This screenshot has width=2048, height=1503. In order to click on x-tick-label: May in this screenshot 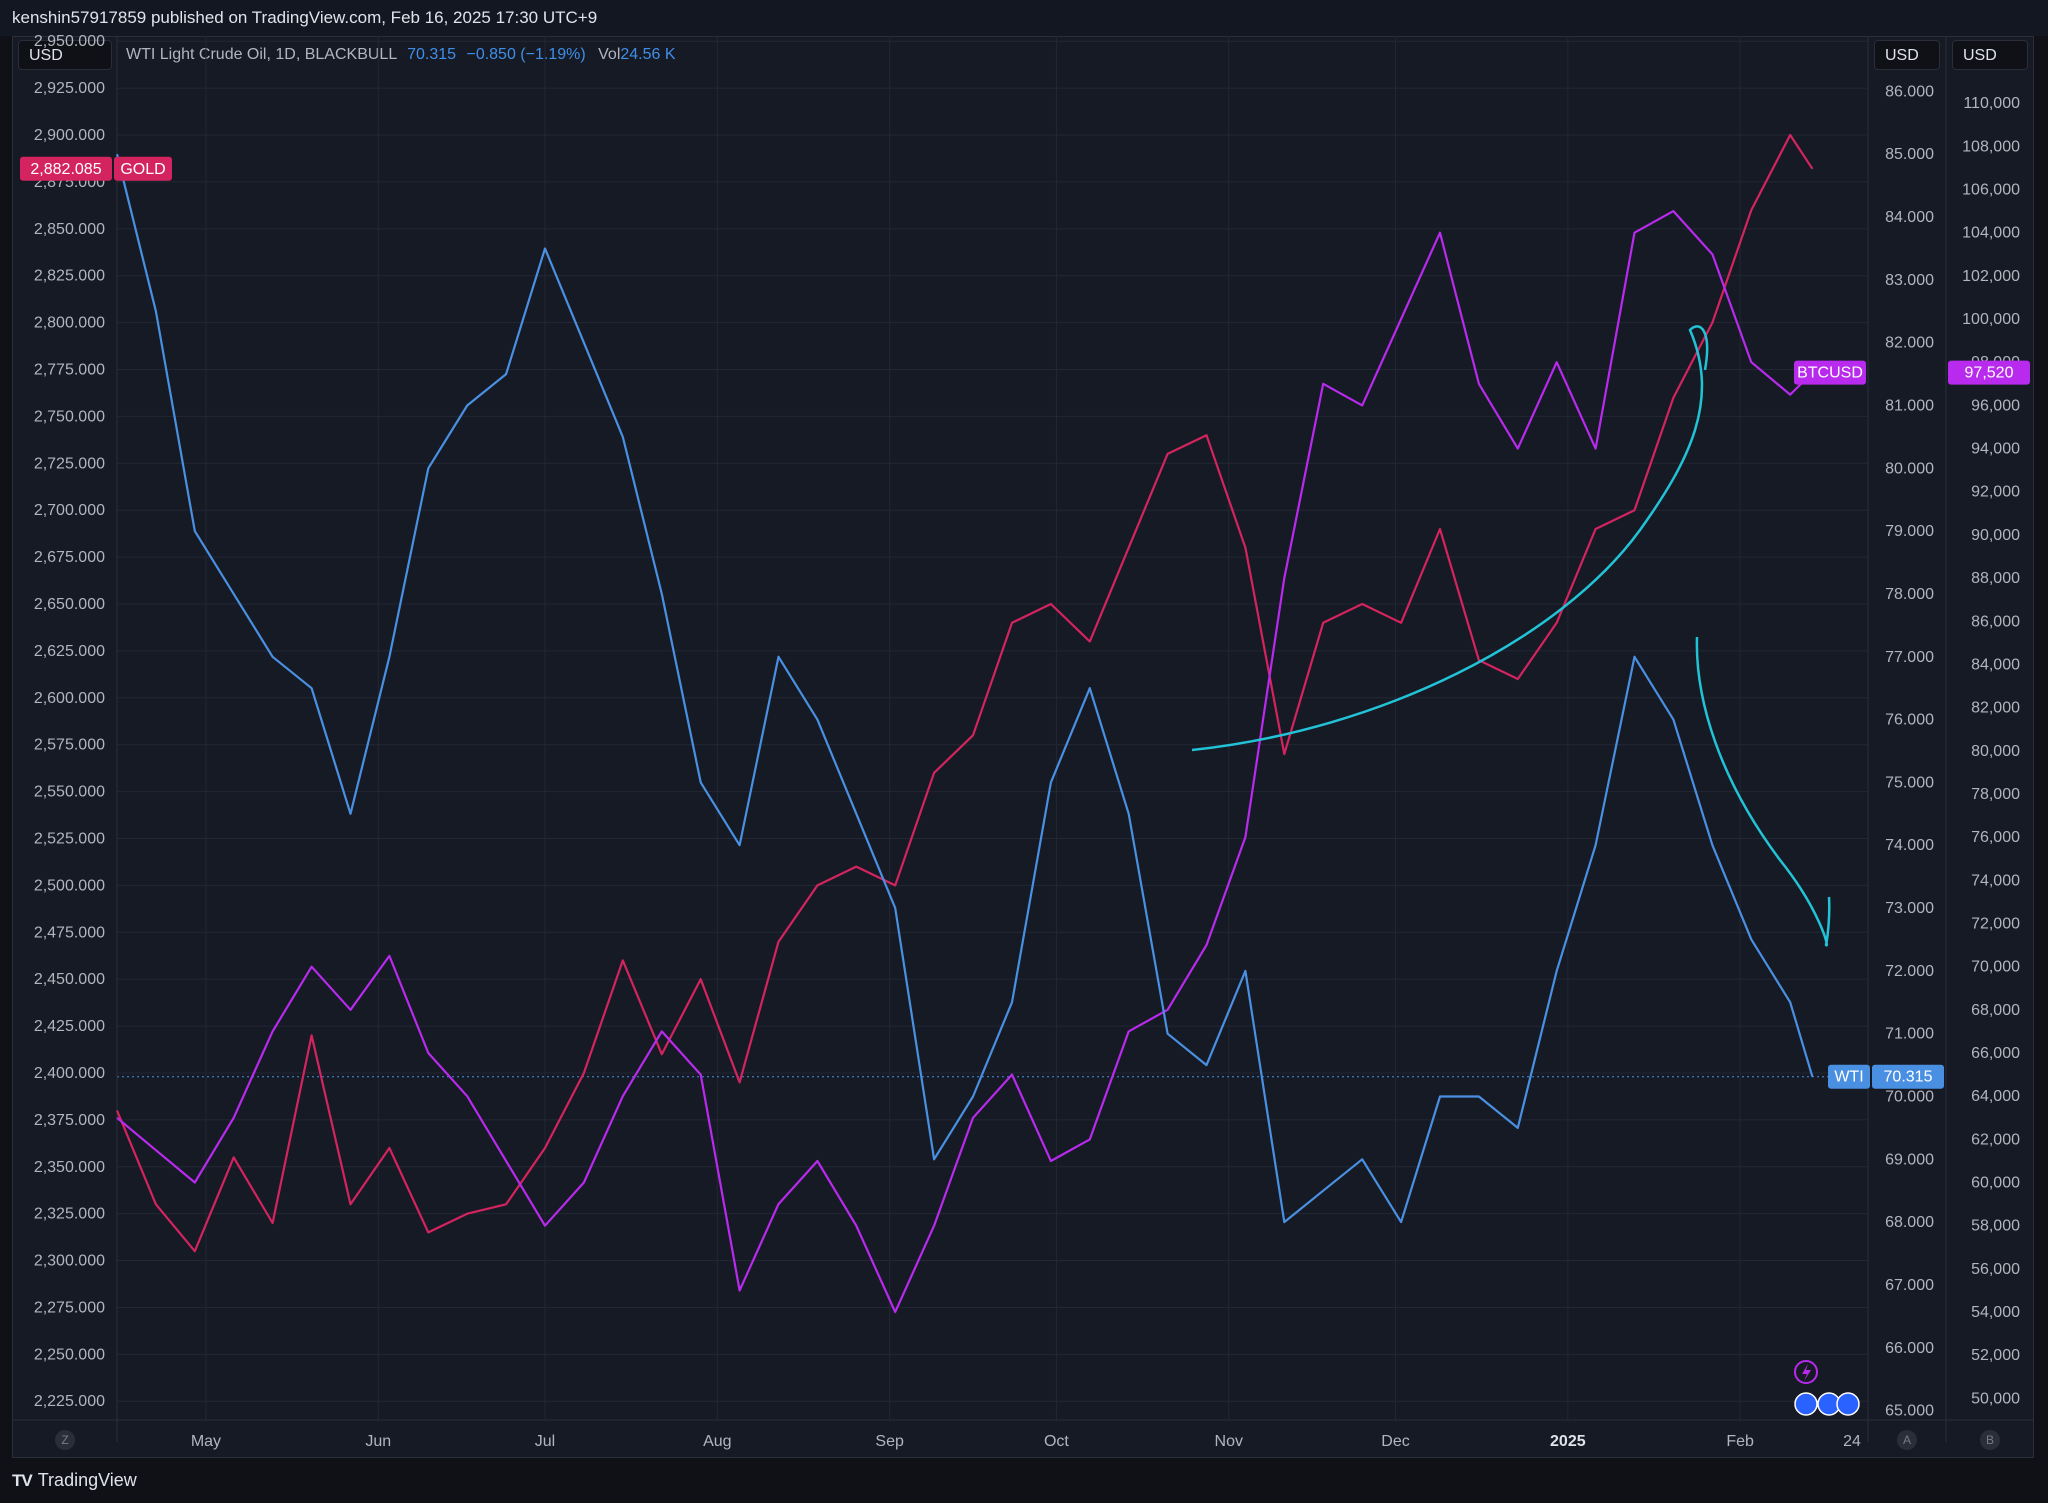, I will do `click(206, 1441)`.